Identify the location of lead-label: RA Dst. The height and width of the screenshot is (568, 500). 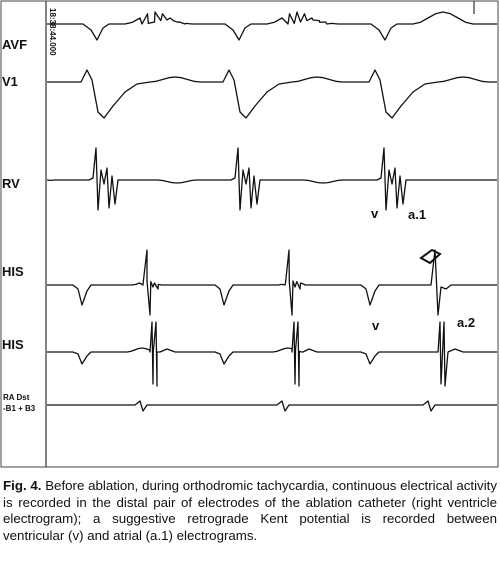
(16, 397).